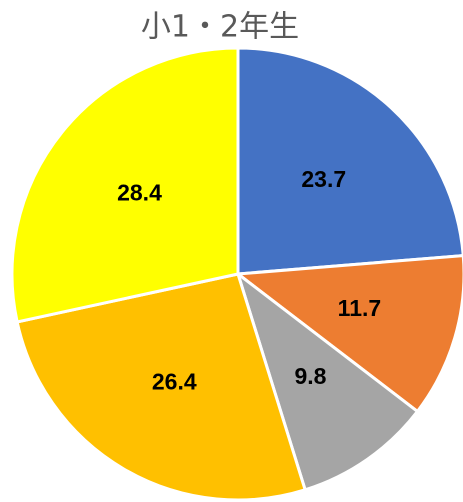 This screenshot has height=502, width=463. What do you see at coordinates (174, 381) in the screenshot?
I see `data-label: 26.4` at bounding box center [174, 381].